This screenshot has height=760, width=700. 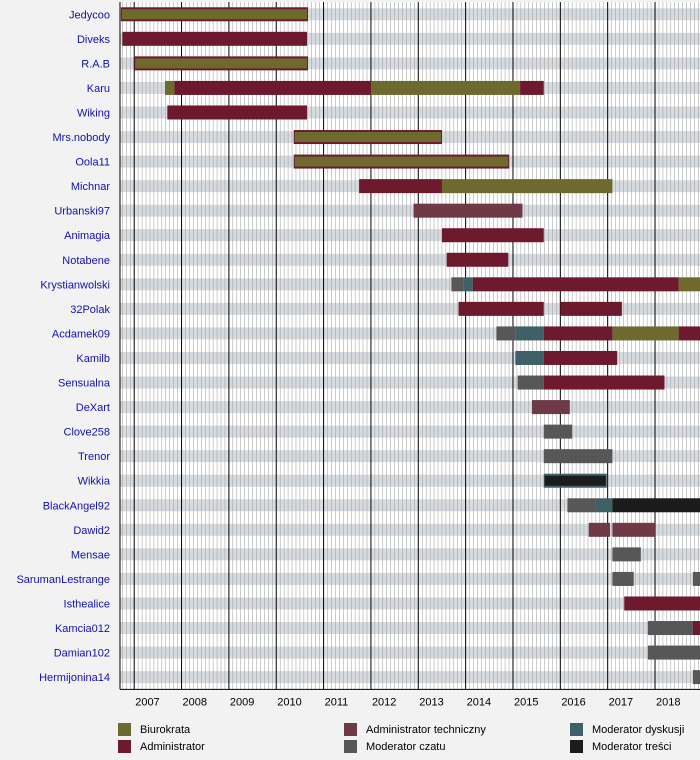 I want to click on user-name-label: Kamcia012, so click(x=82, y=629).